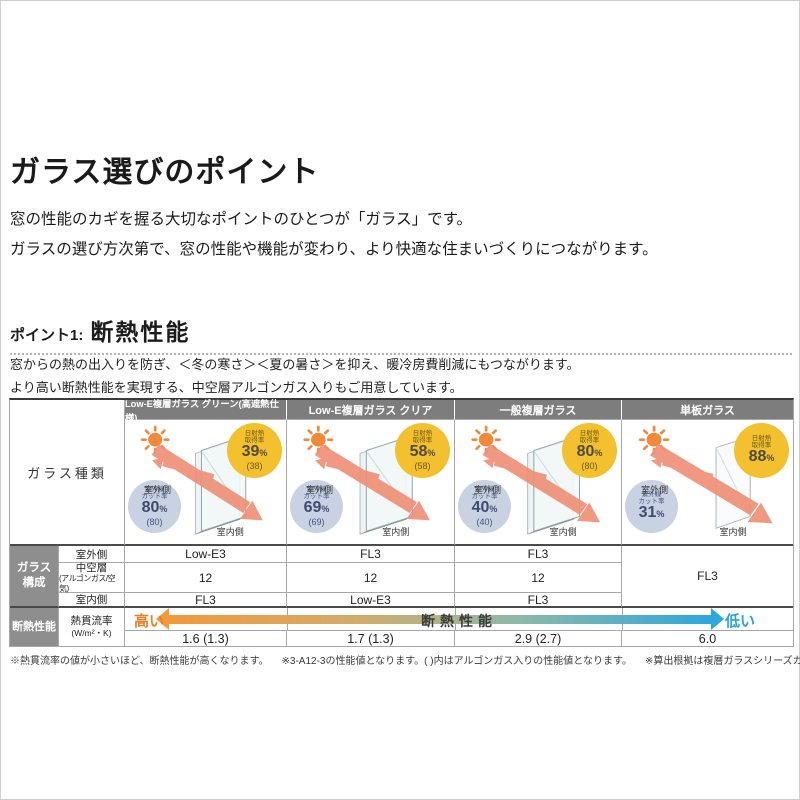  Describe the element at coordinates (422, 450) in the screenshot. I see `solar-heat-gain-badge: 日射熱 取得率 58% (58)` at that location.